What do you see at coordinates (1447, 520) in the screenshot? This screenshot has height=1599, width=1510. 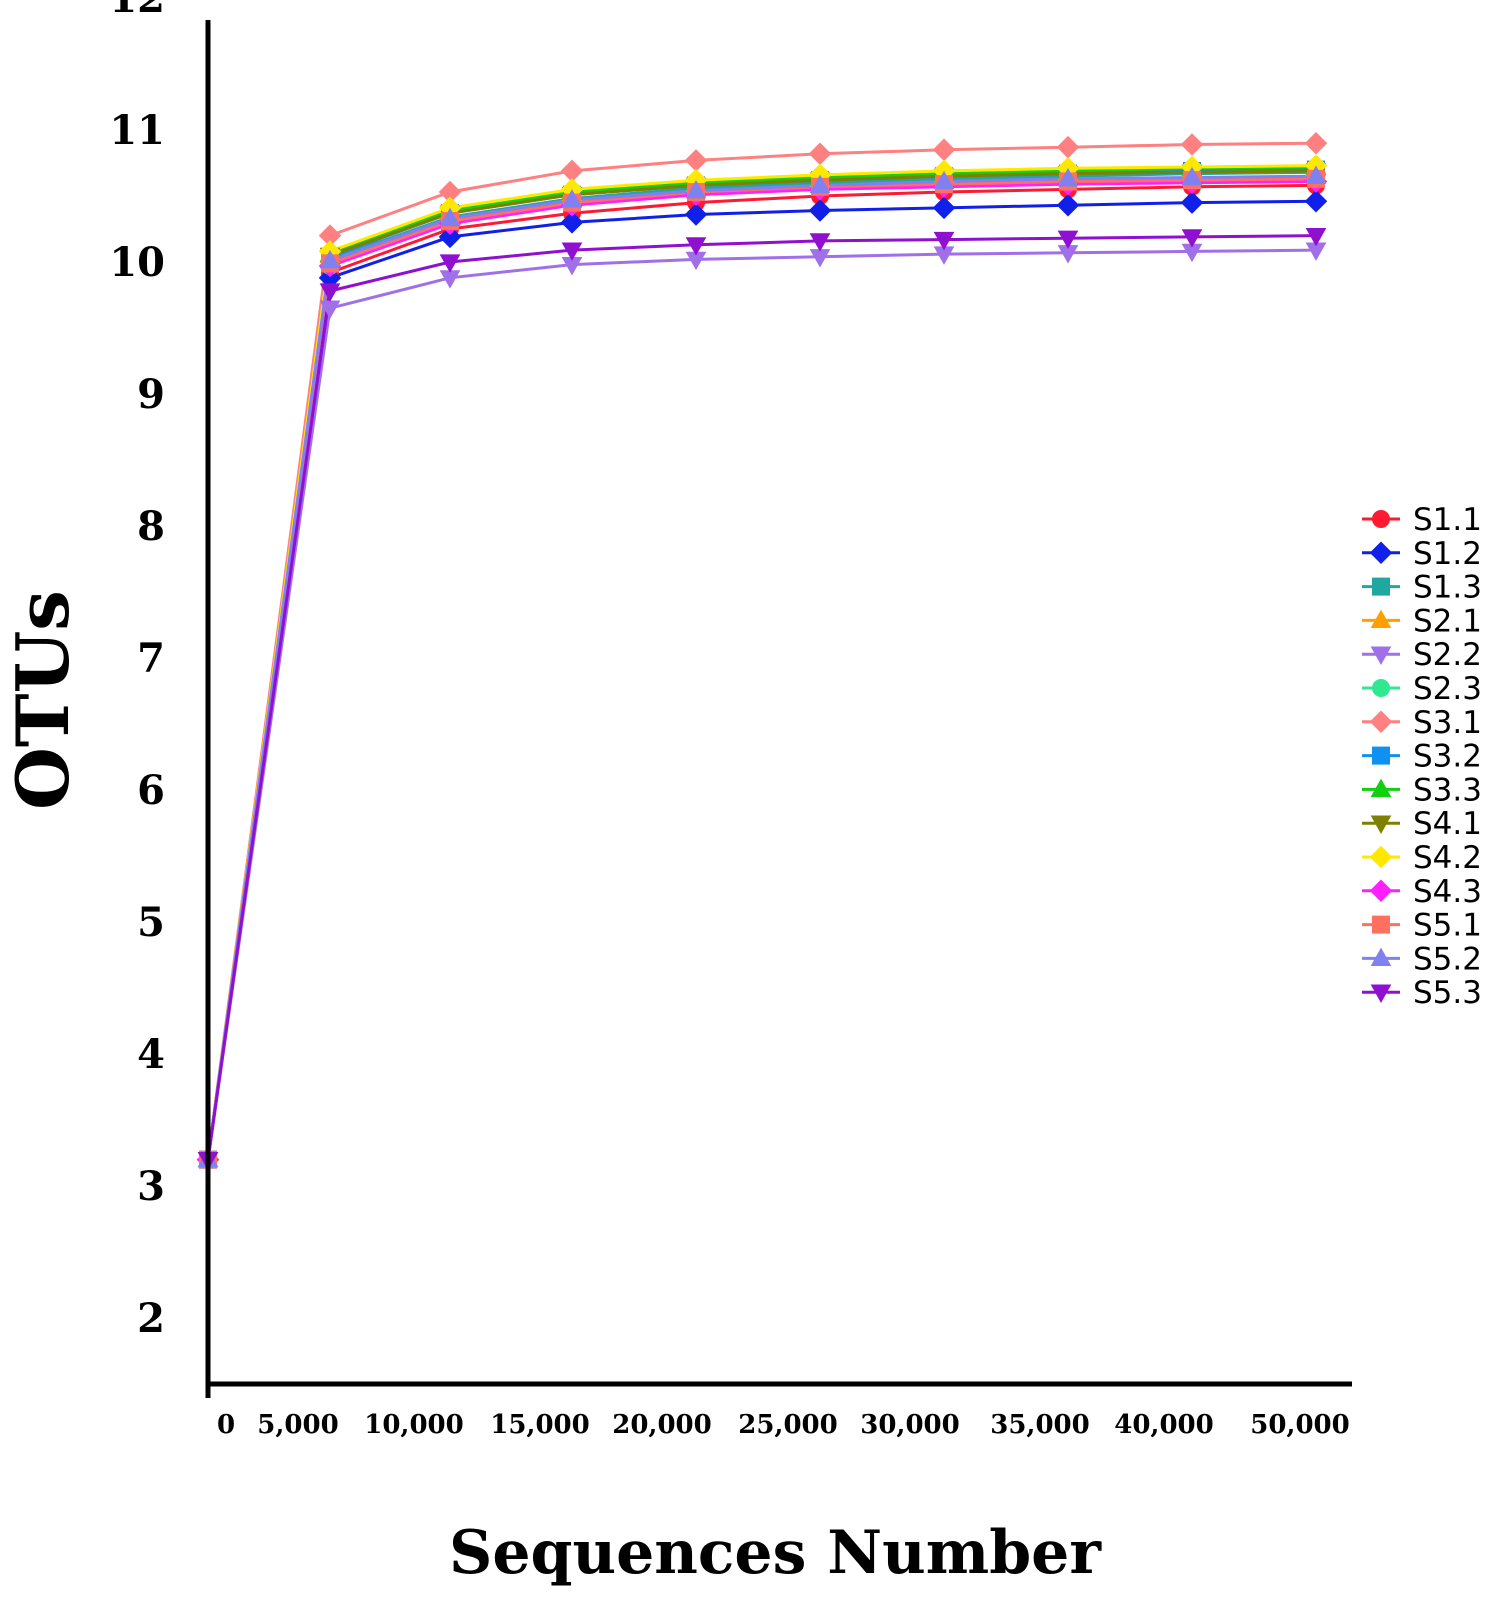 I see `legend-label-s1-1: S1.1` at bounding box center [1447, 520].